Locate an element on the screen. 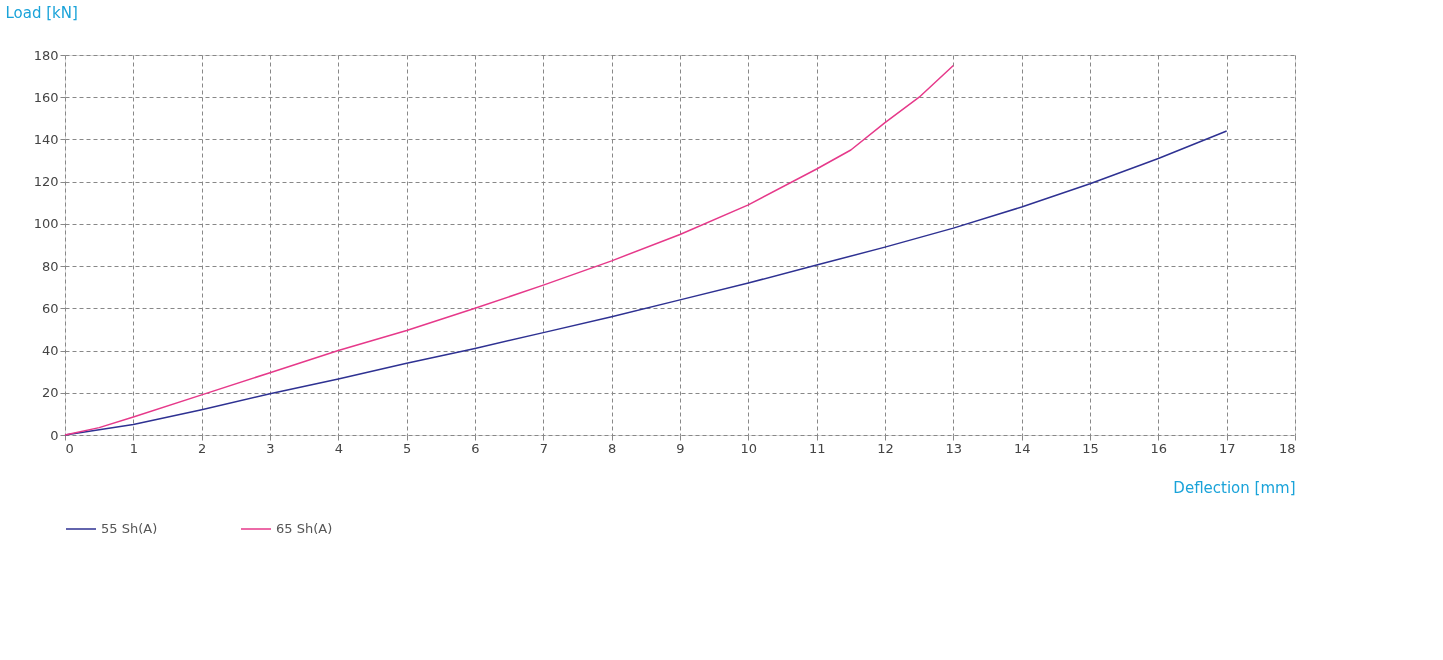  x-tick-label: 8 is located at coordinates (612, 448).